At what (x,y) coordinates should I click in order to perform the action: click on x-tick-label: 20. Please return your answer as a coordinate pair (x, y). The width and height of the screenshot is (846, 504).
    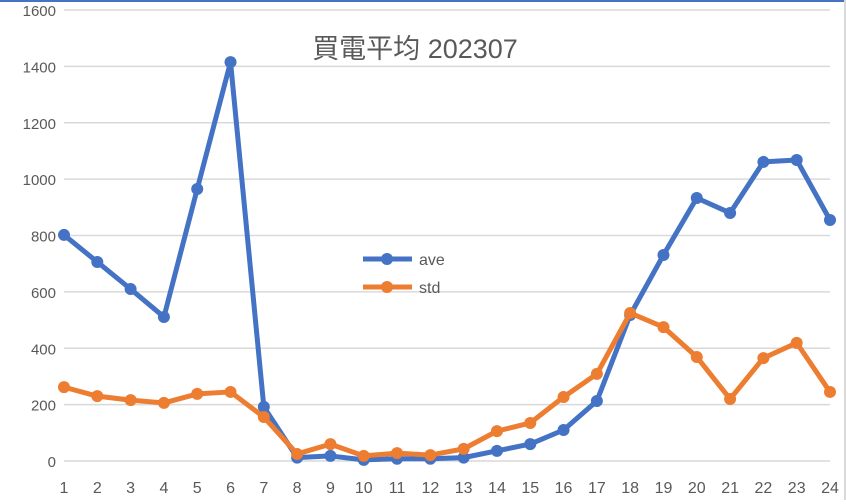
    Looking at the image, I should click on (697, 488).